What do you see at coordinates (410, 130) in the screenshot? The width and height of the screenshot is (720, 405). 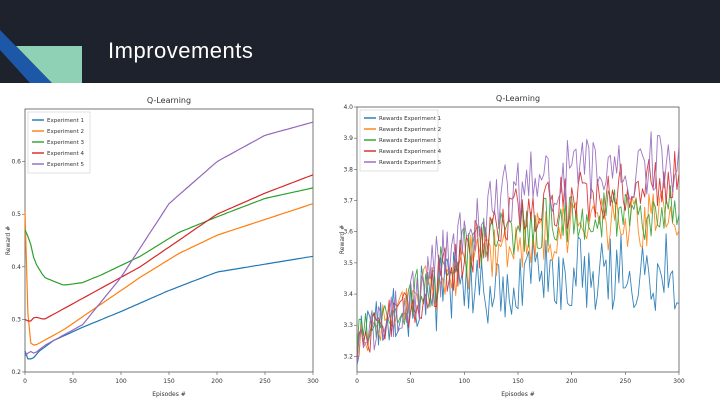 I see `chart-2-legend-label-2: Rewards Experiment 2` at bounding box center [410, 130].